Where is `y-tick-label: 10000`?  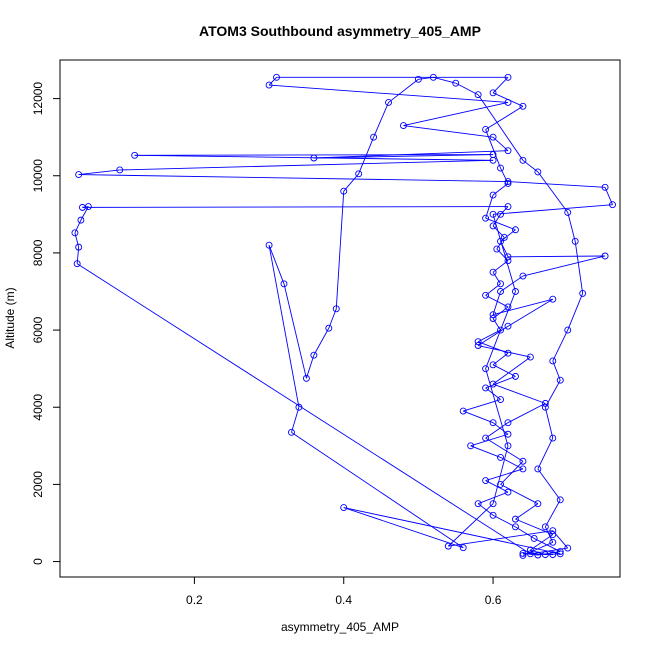
y-tick-label: 10000 is located at coordinates (38, 176).